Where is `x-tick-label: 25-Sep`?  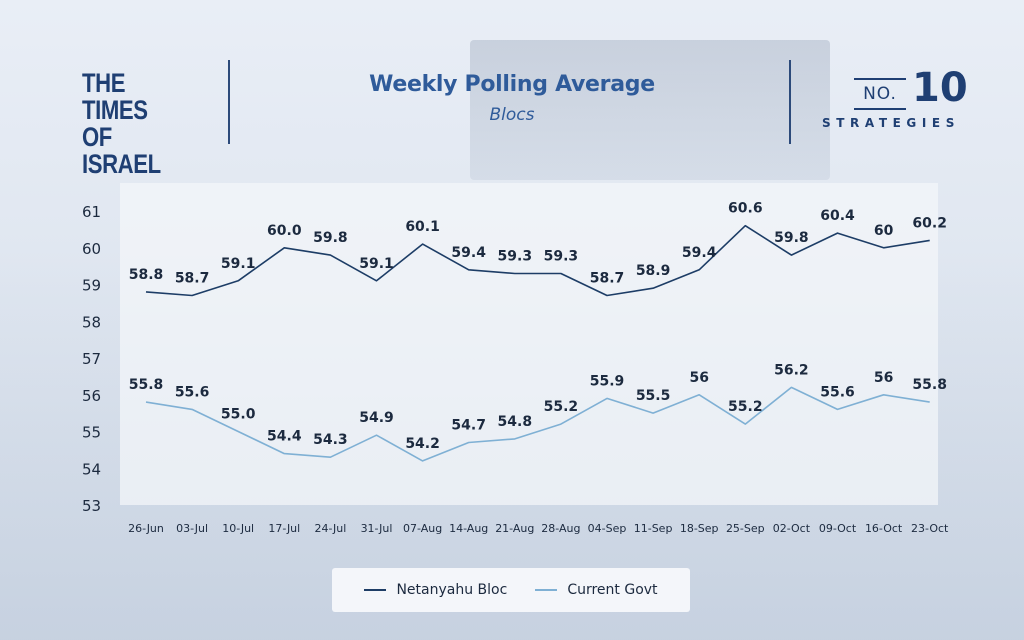
x-tick-label: 25-Sep is located at coordinates (745, 528).